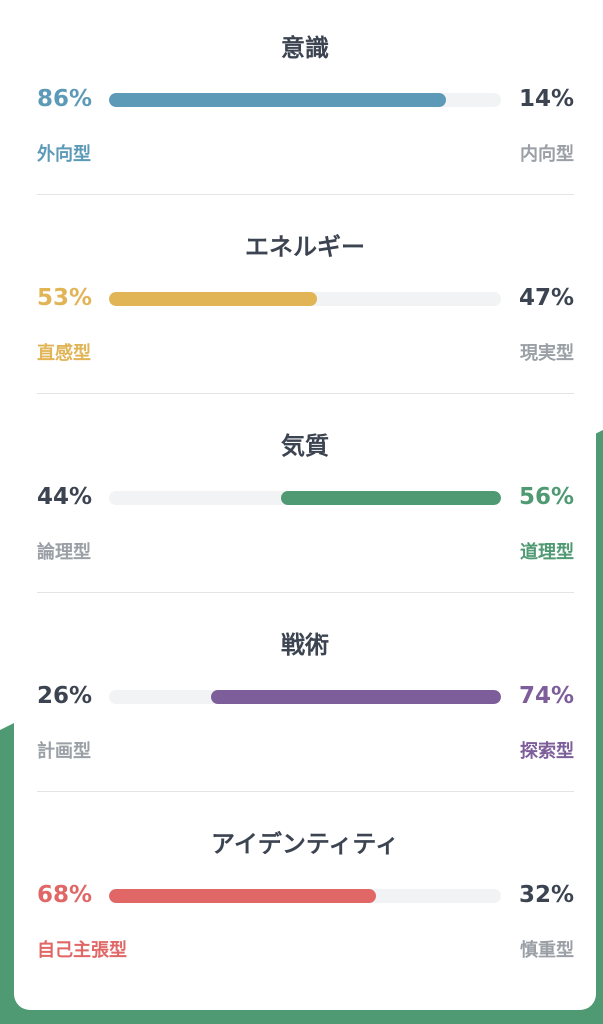 This screenshot has width=603, height=1024. I want to click on right-type-label: 現実型, so click(547, 353).